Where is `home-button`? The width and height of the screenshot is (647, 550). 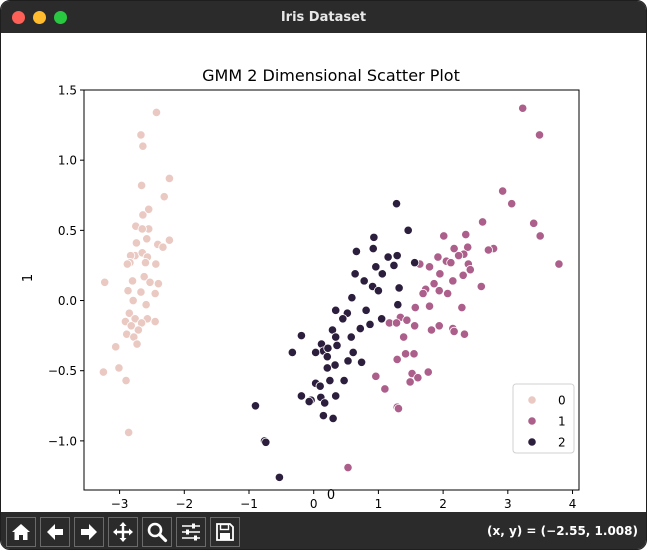 home-button is located at coordinates (21, 531).